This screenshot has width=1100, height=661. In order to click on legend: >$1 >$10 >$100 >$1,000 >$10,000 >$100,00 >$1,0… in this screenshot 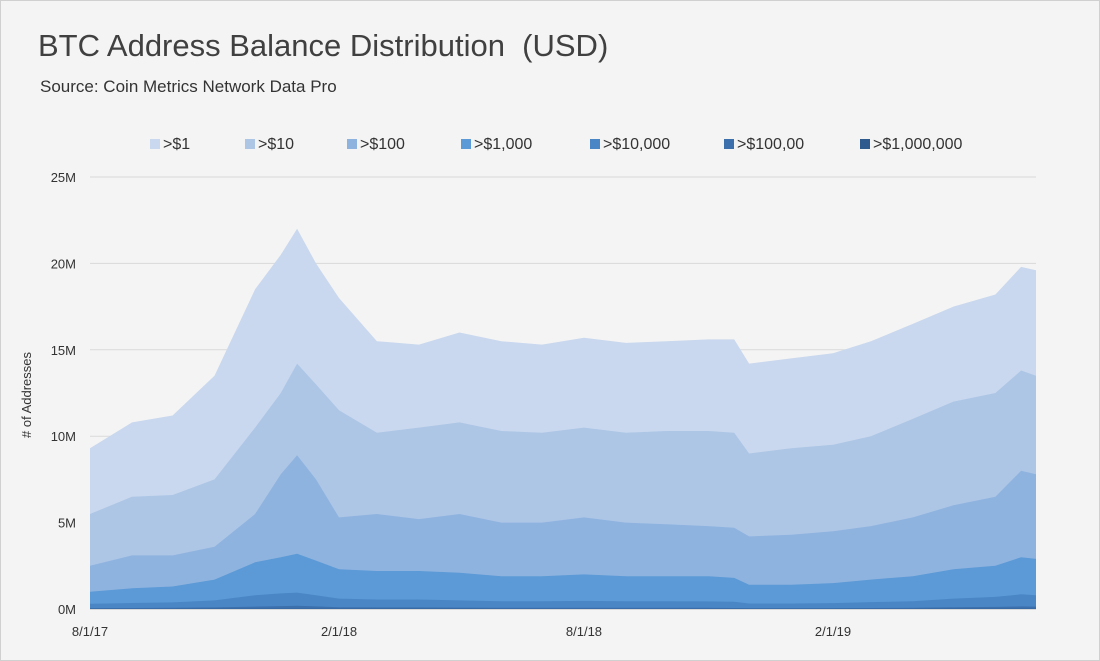, I will do `click(556, 144)`.